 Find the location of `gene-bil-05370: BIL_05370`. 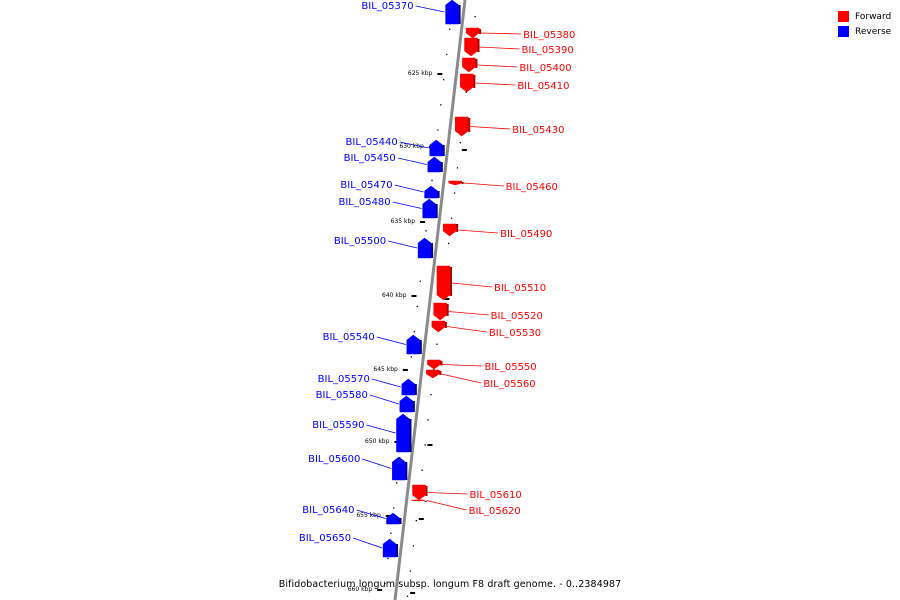

gene-bil-05370: BIL_05370 is located at coordinates (411, 12).